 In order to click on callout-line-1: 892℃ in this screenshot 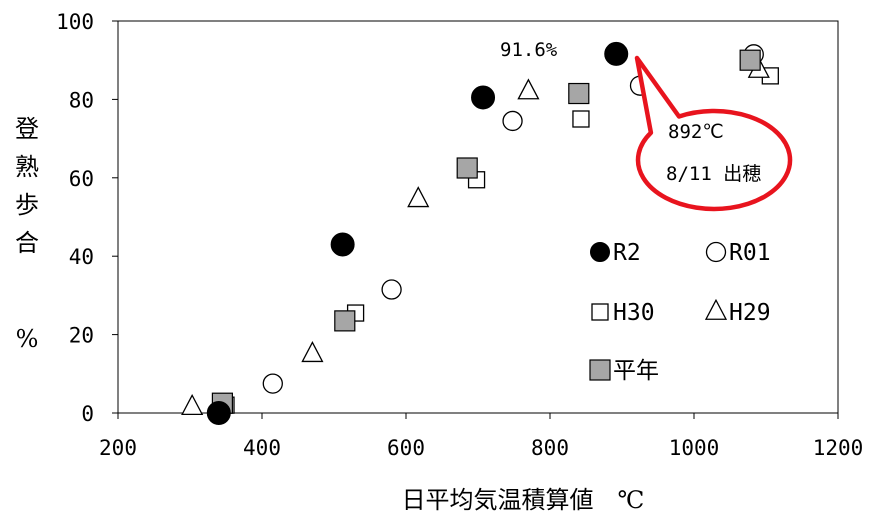, I will do `click(696, 132)`.